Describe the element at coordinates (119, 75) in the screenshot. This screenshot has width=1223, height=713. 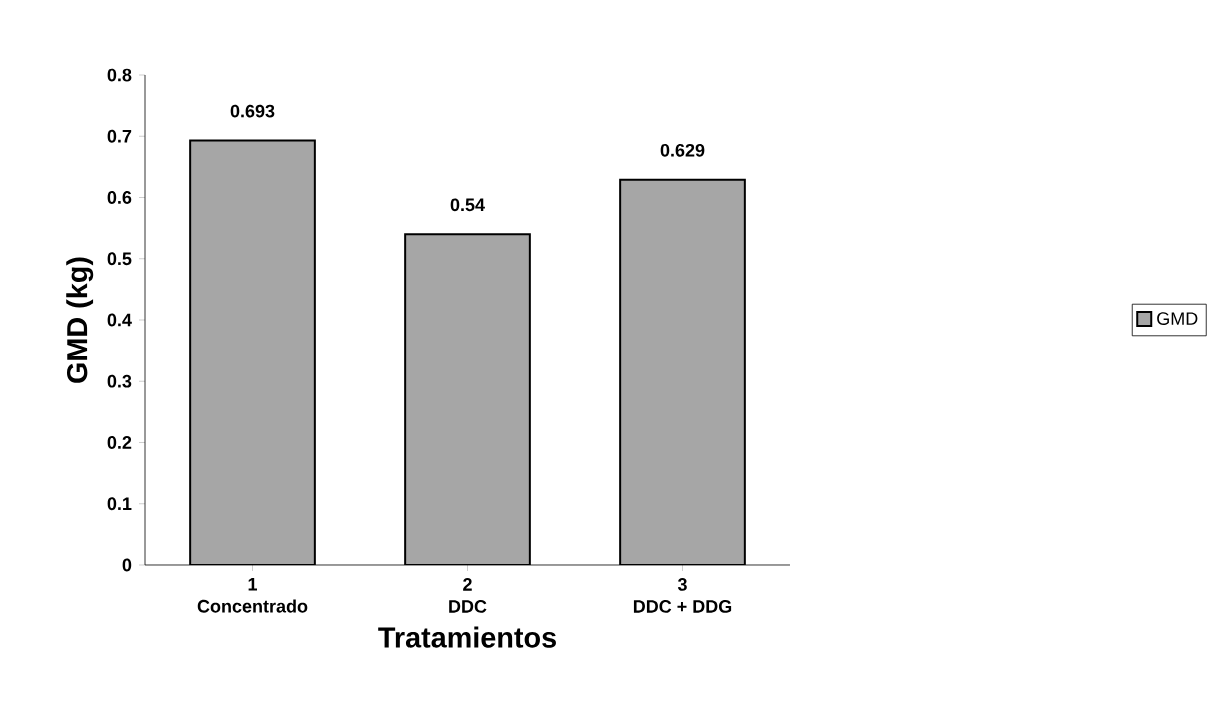
I see `y-tick-label: 0.8` at that location.